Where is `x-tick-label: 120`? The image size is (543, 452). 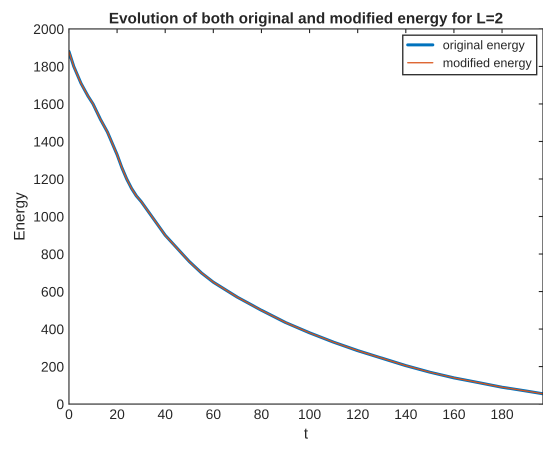 x-tick-label: 120 is located at coordinates (358, 414).